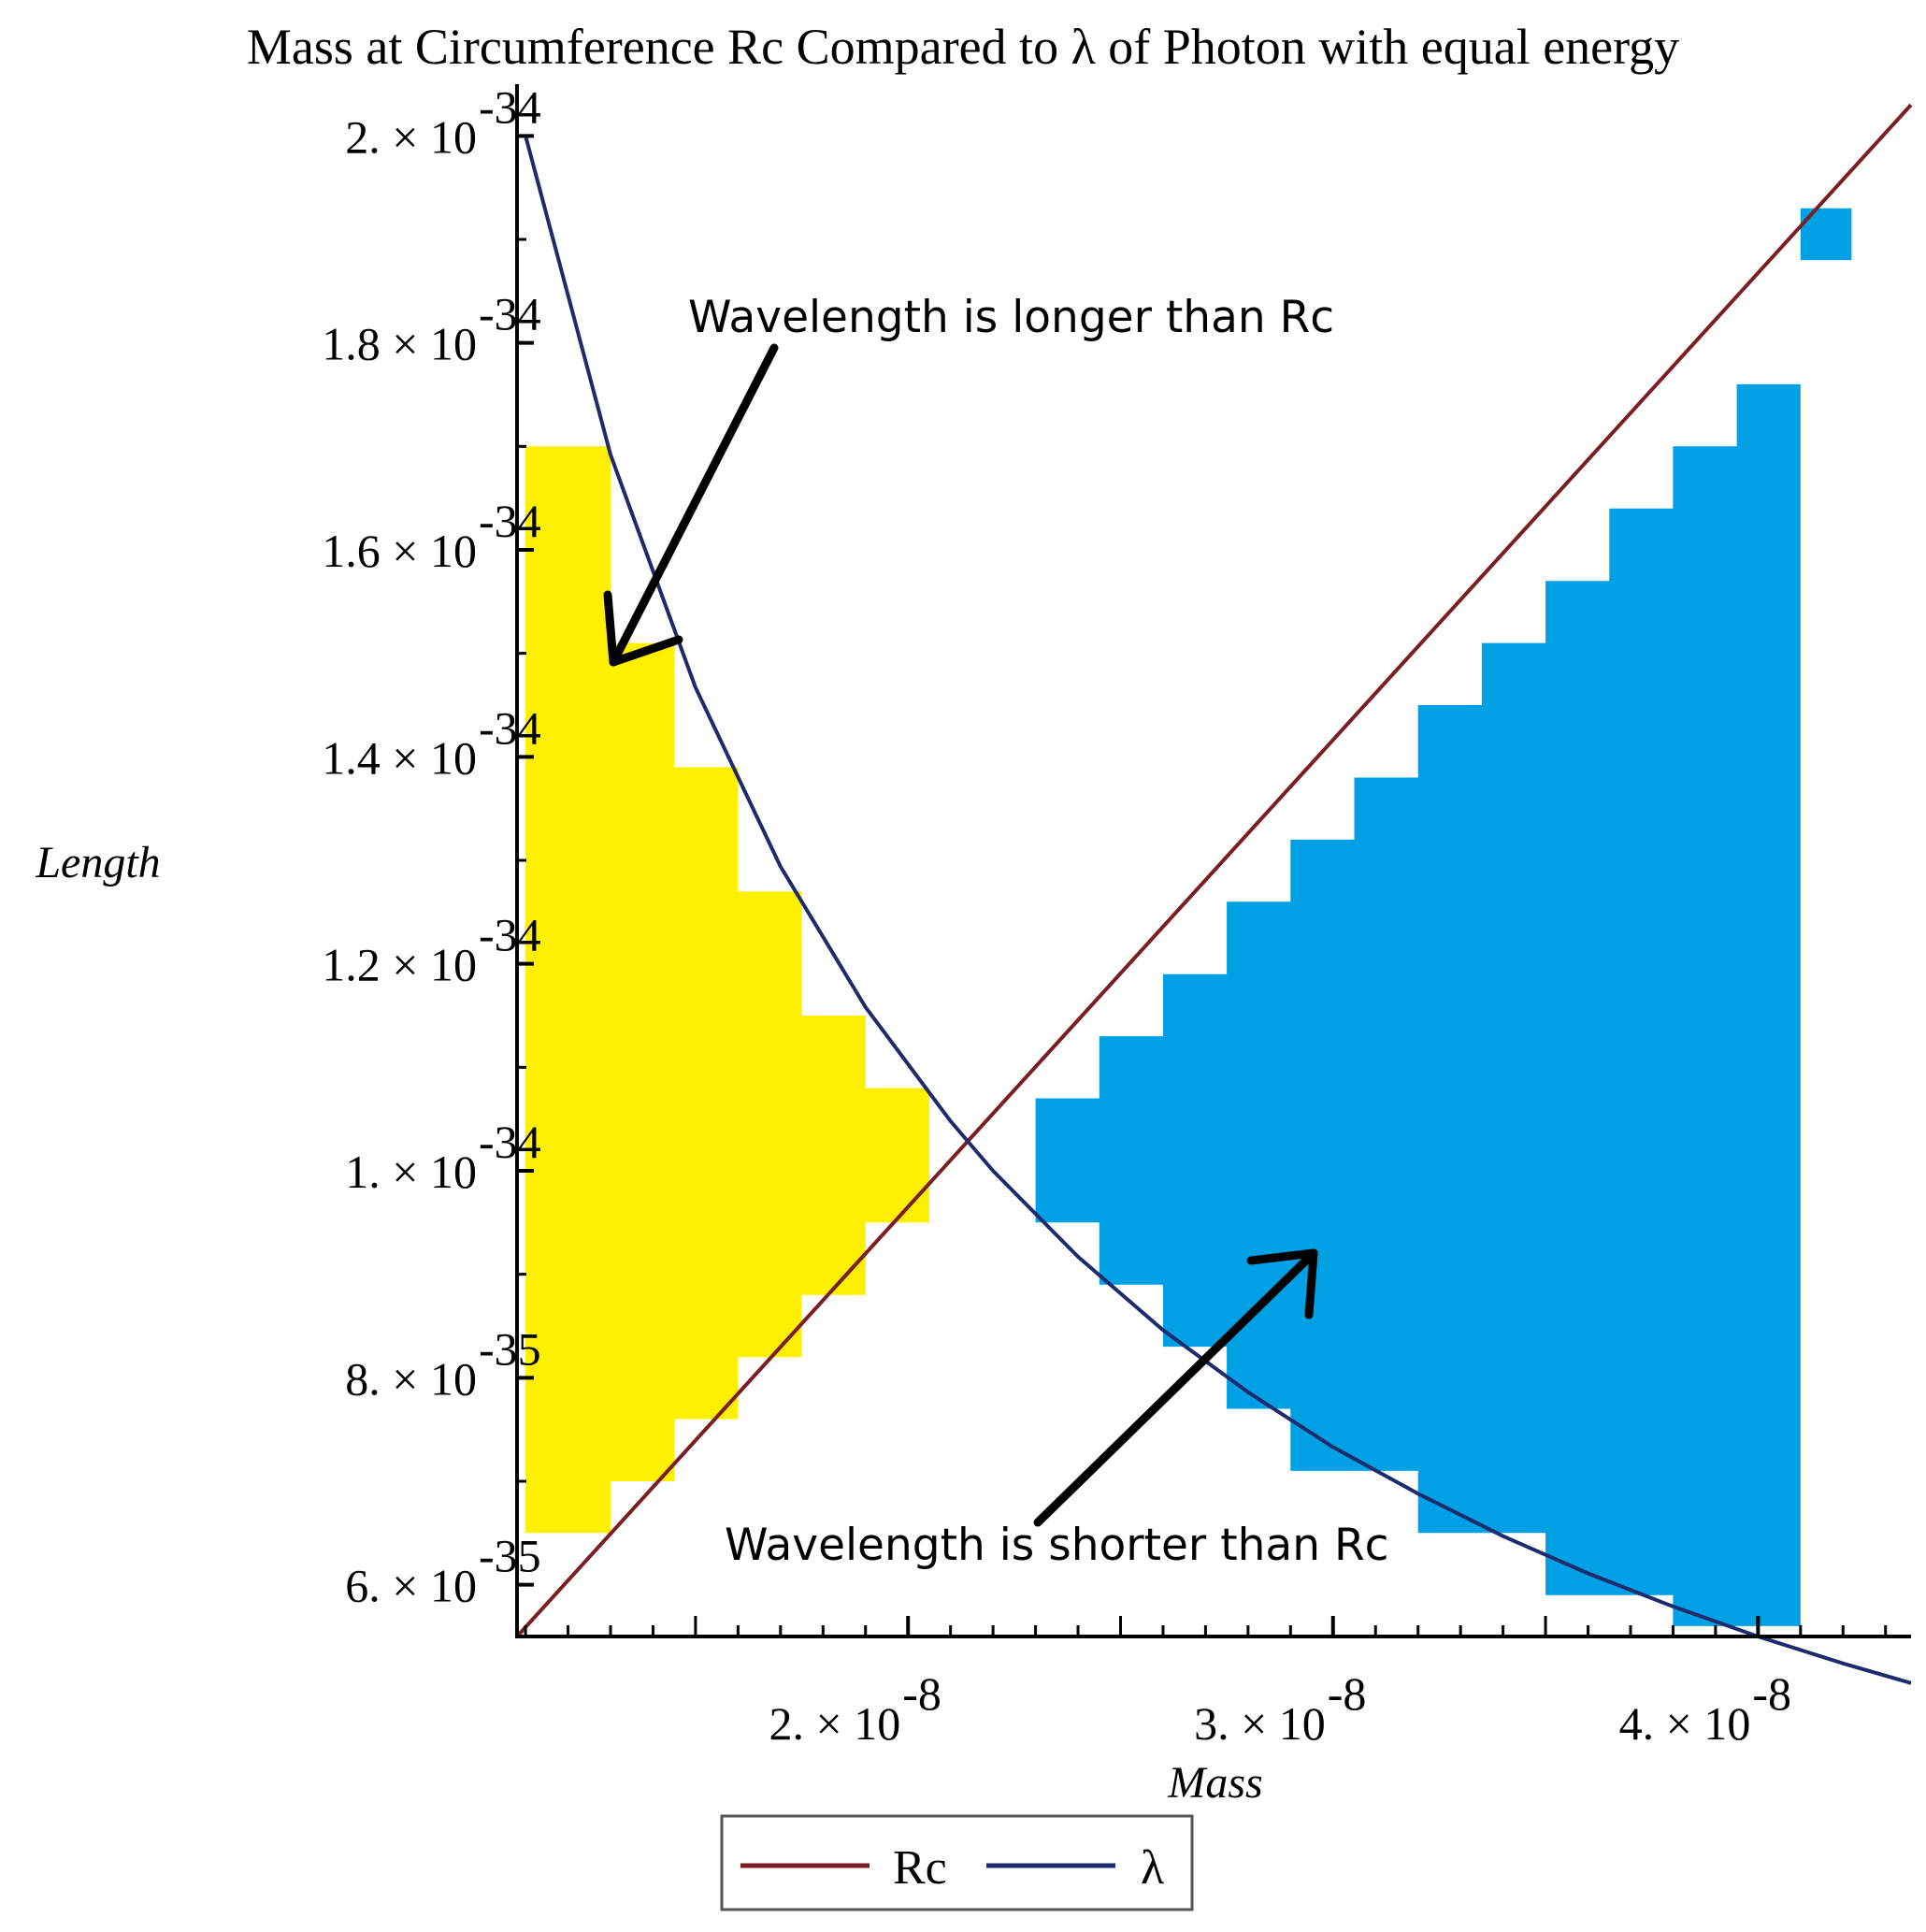  I want to click on legend: Rc λ, so click(957, 1863).